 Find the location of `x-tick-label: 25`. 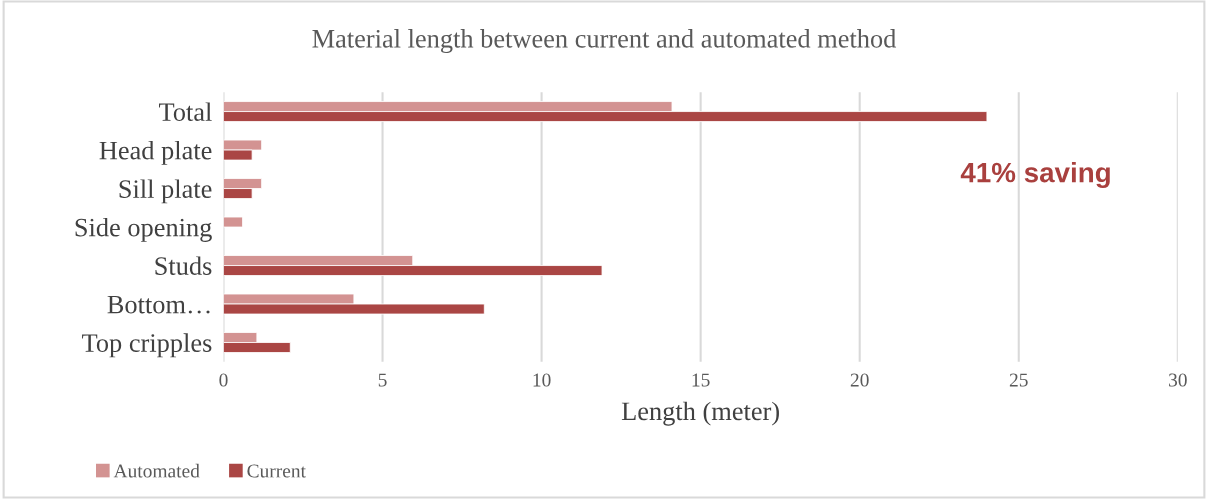

x-tick-label: 25 is located at coordinates (1018, 380).